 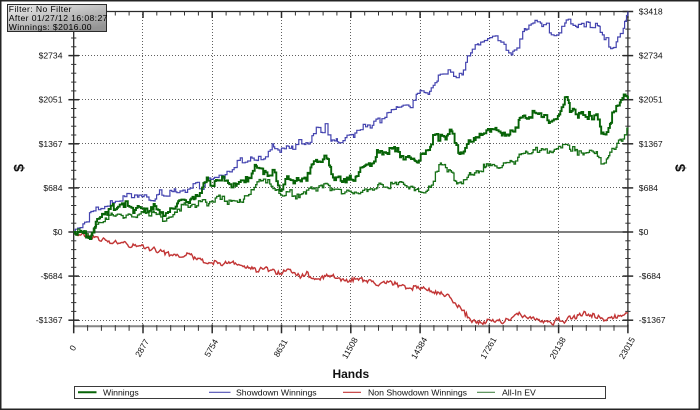 What do you see at coordinates (121, 392) in the screenshot?
I see `svg-text: Winnings` at bounding box center [121, 392].